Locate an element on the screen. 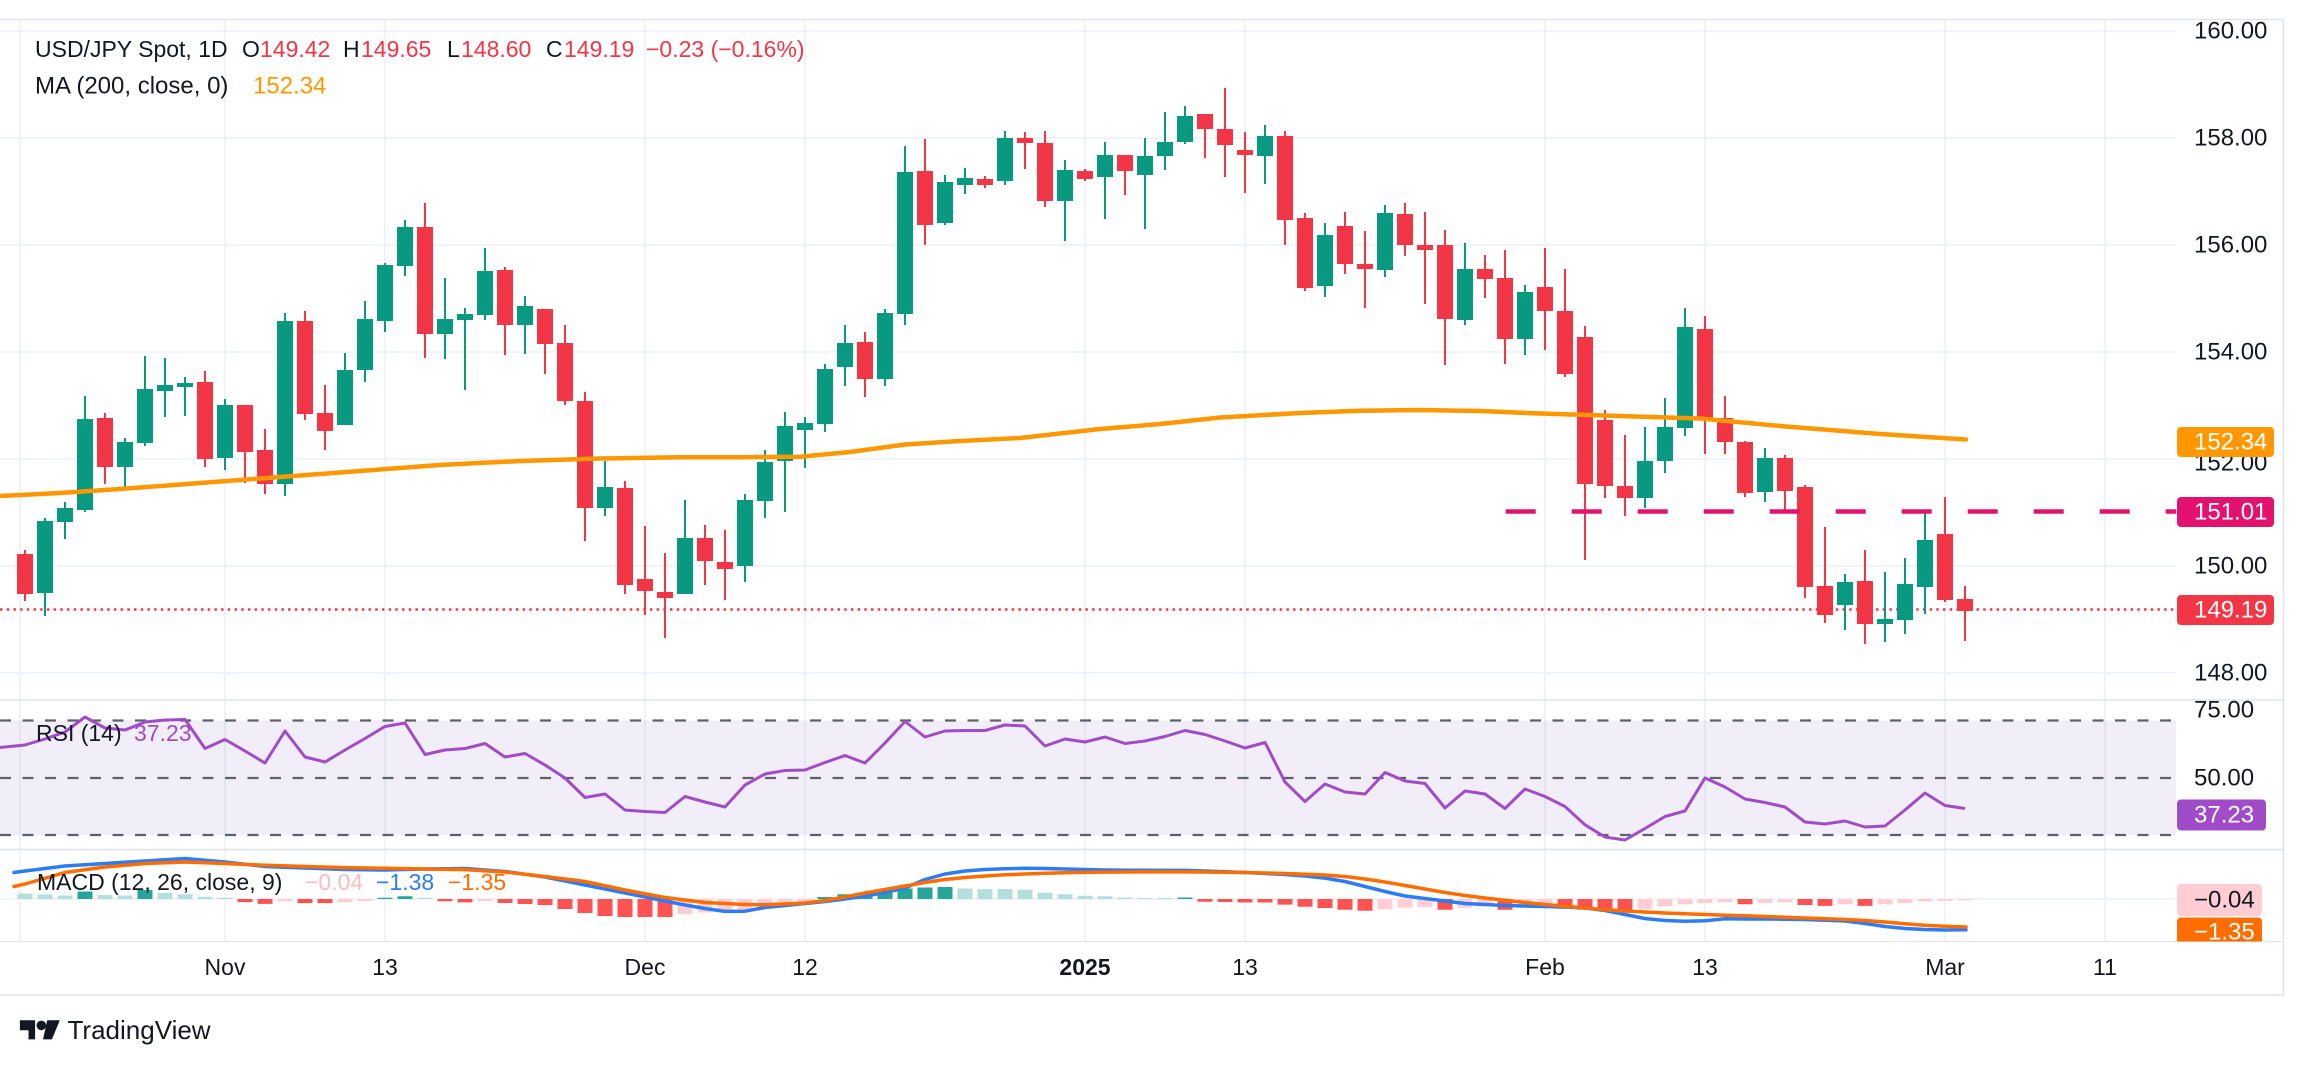 The image size is (2304, 1066). svg-text: 149.42 is located at coordinates (295, 49).